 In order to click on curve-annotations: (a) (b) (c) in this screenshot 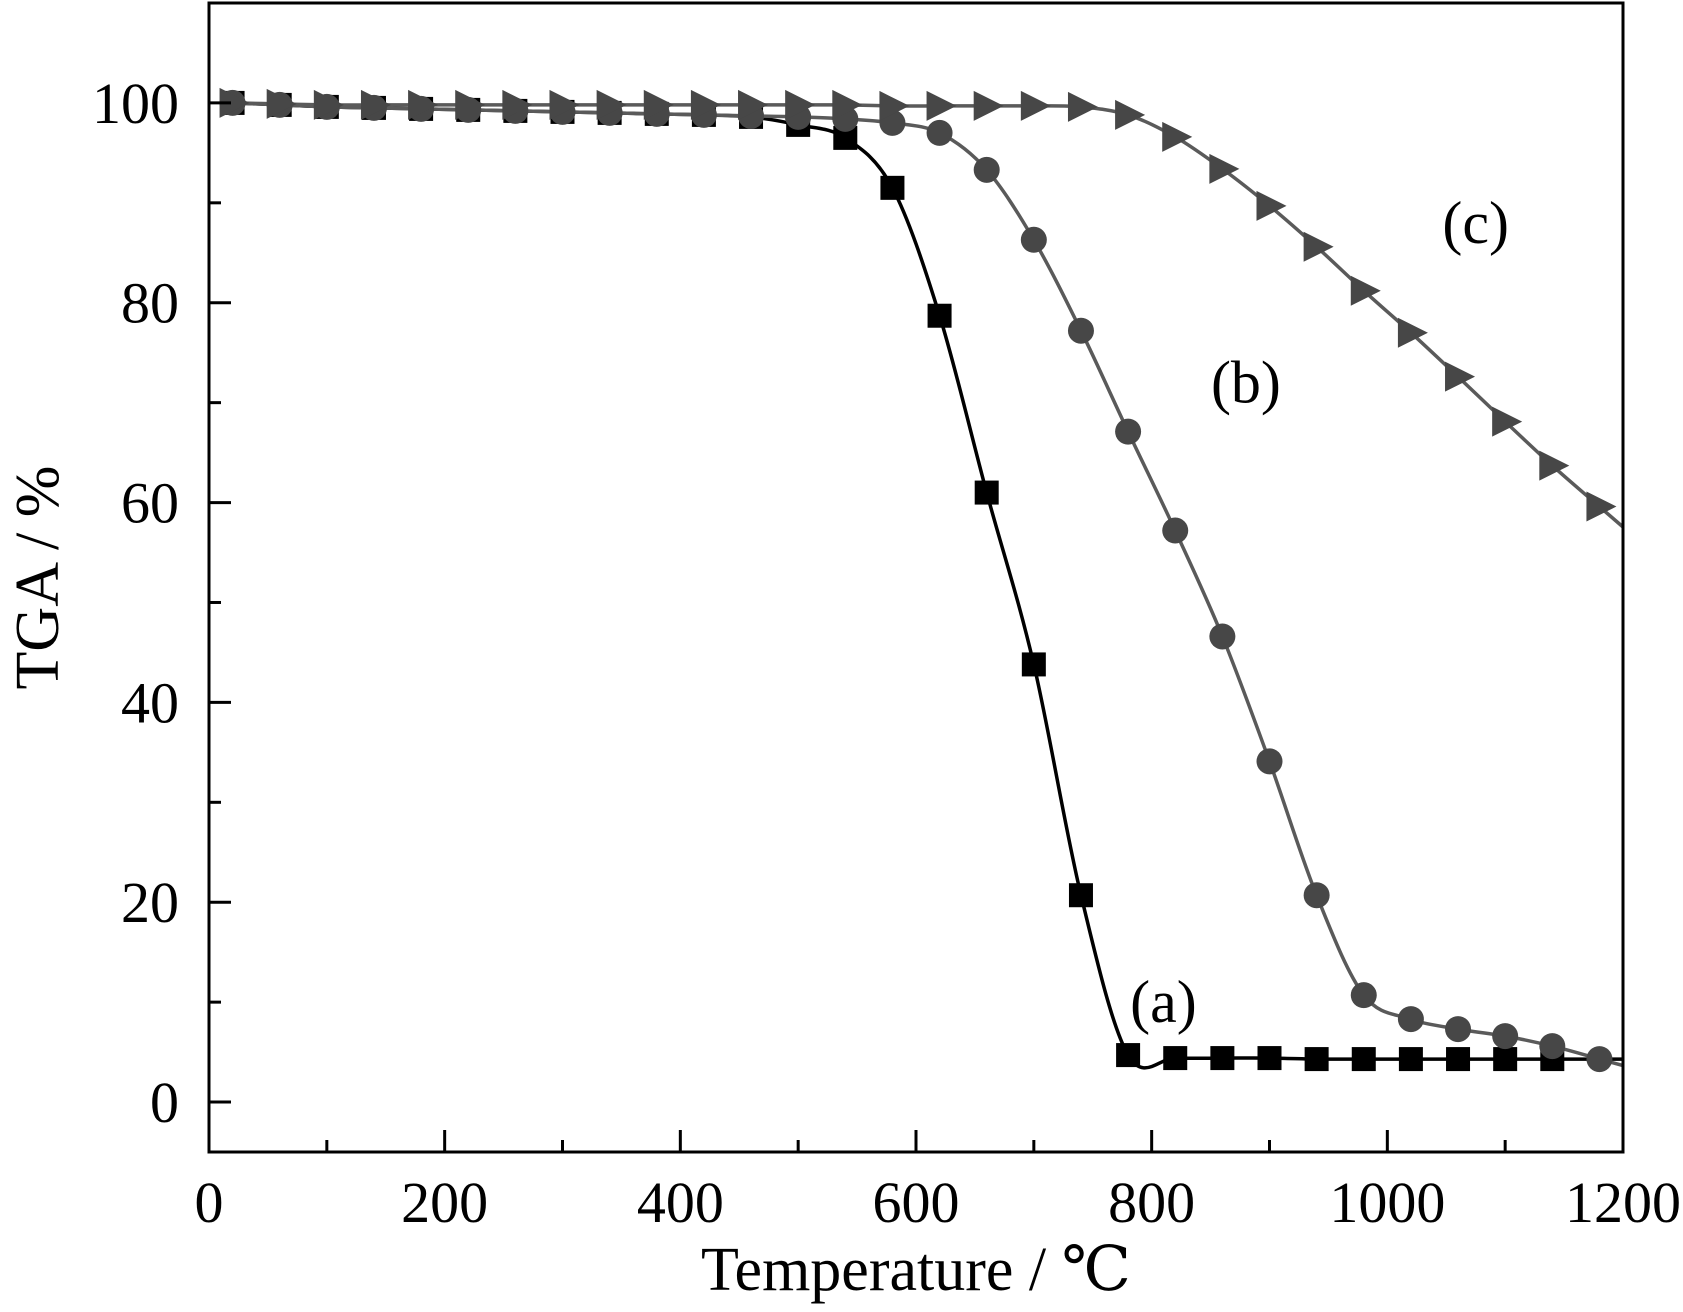, I will do `click(1319, 612)`.